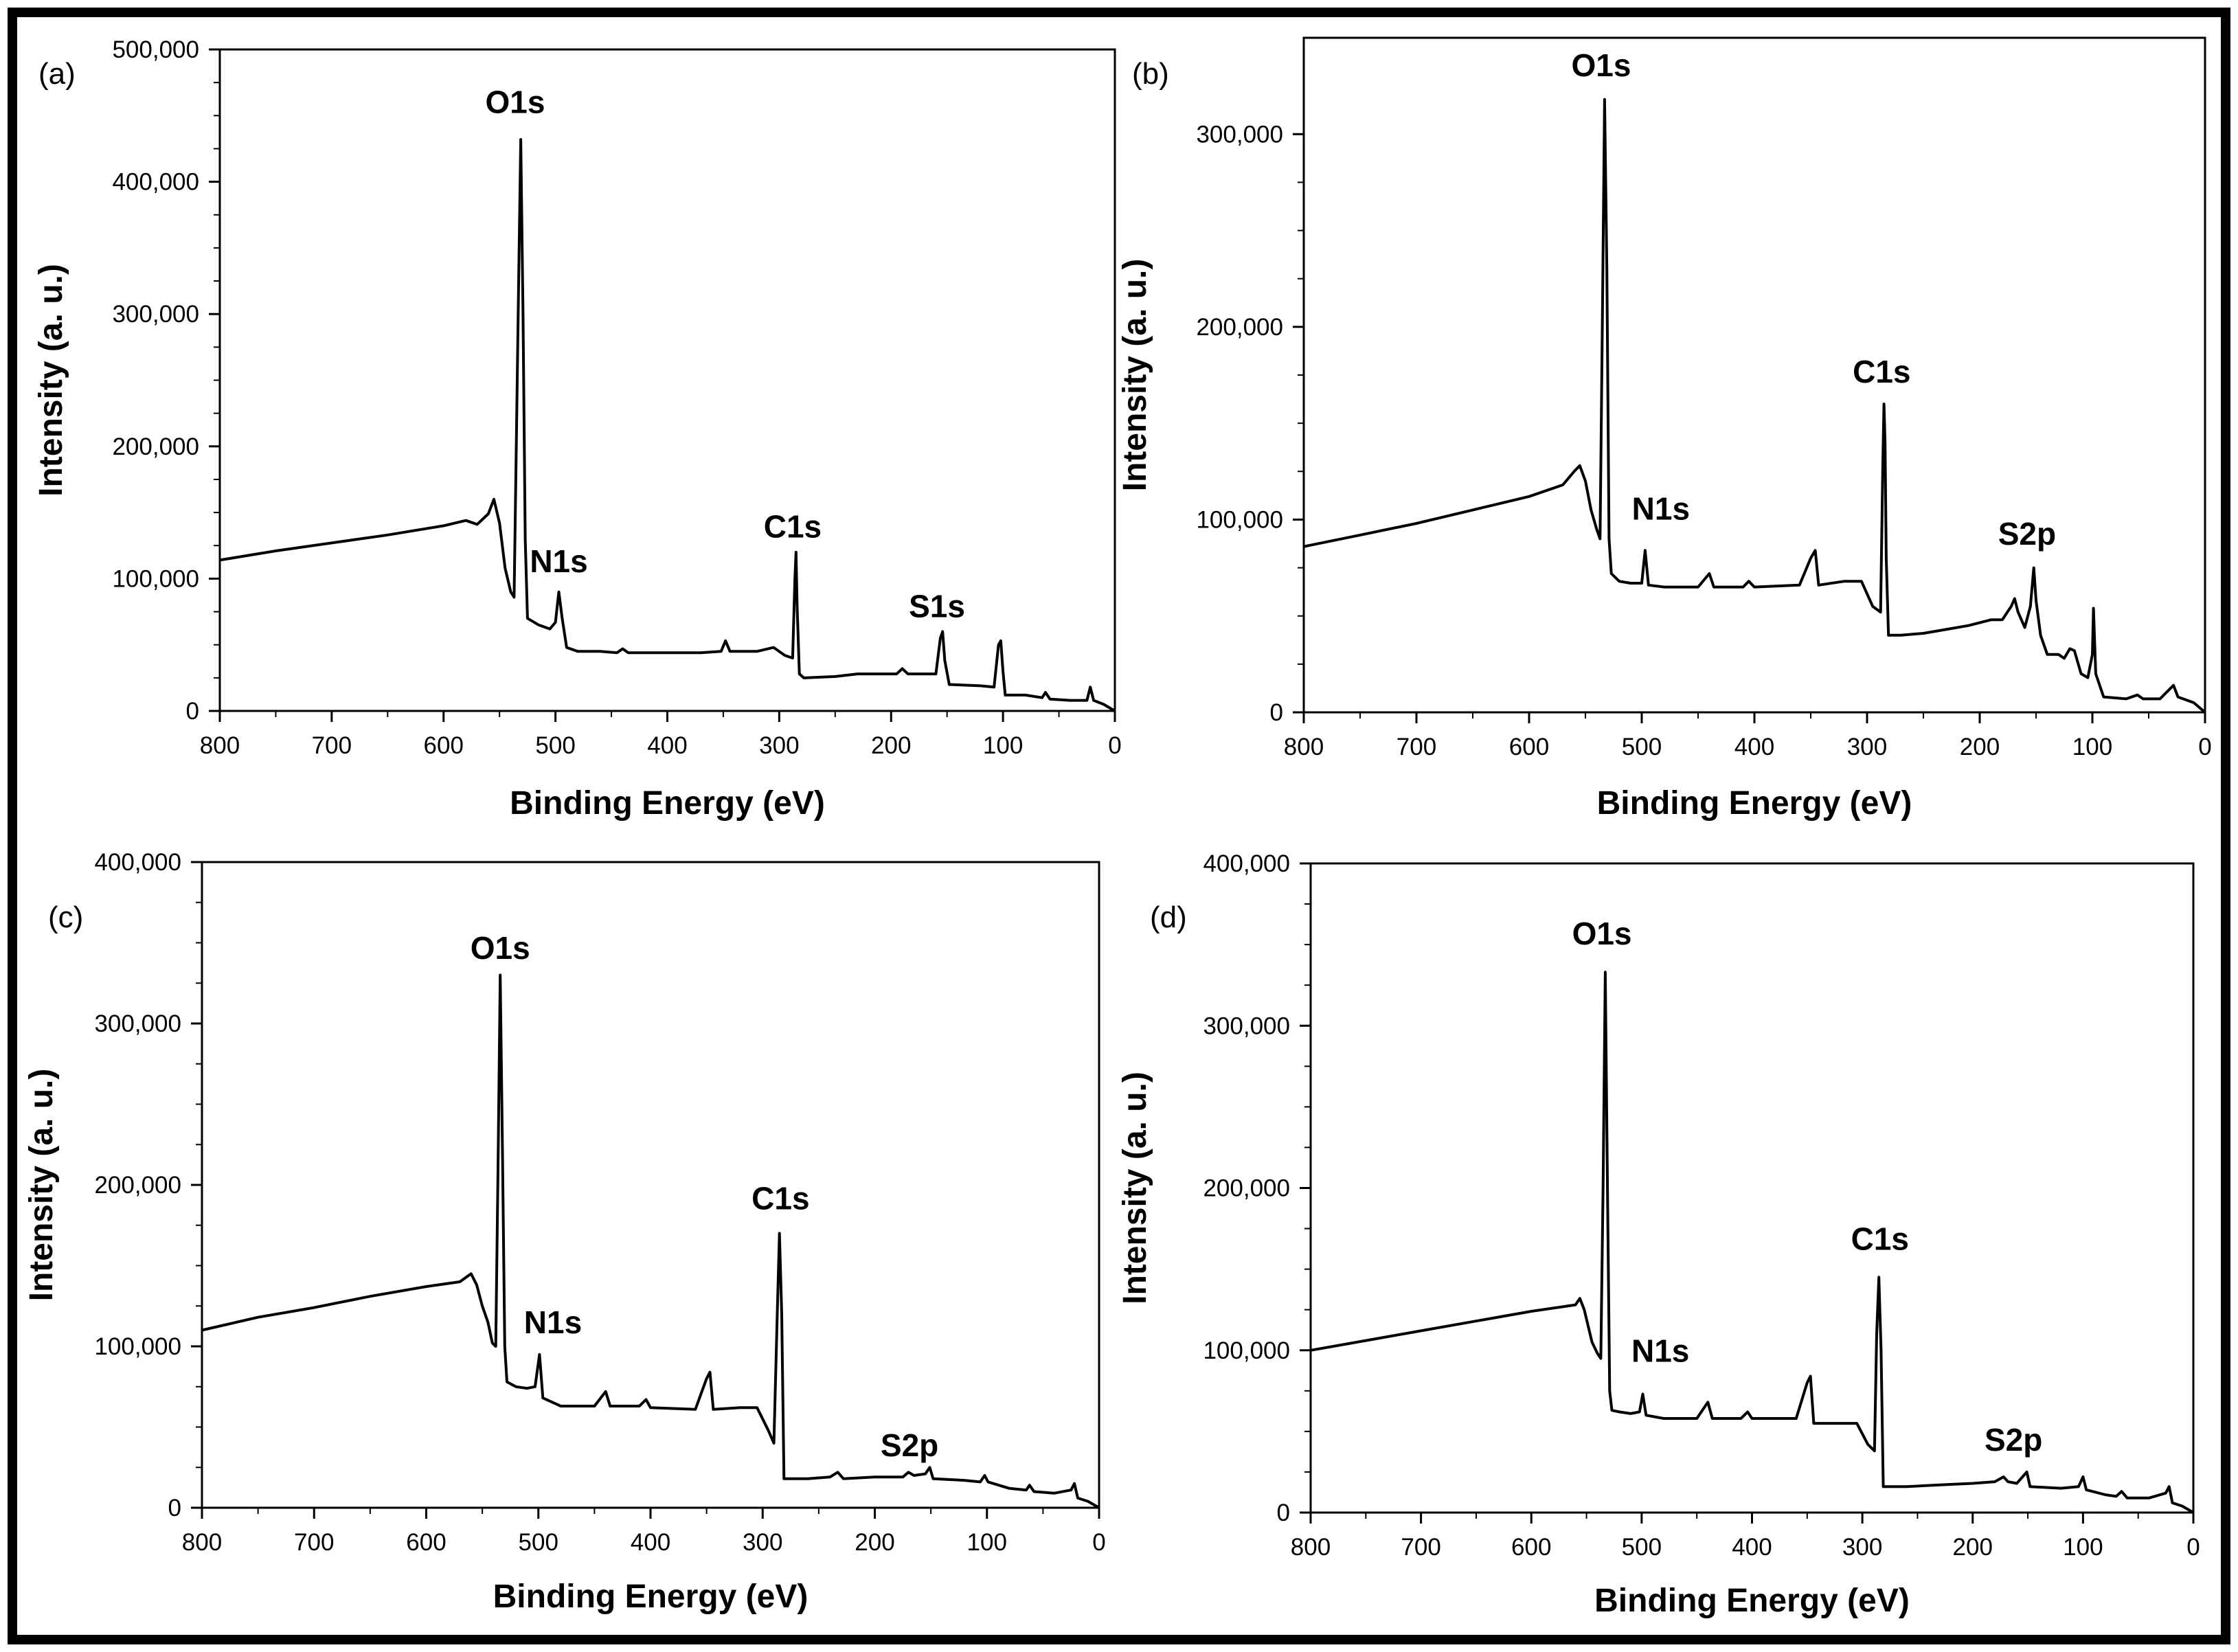 The height and width of the screenshot is (1652, 2238). Describe the element at coordinates (1150, 74) in the screenshot. I see `panel-label: (b)` at that location.